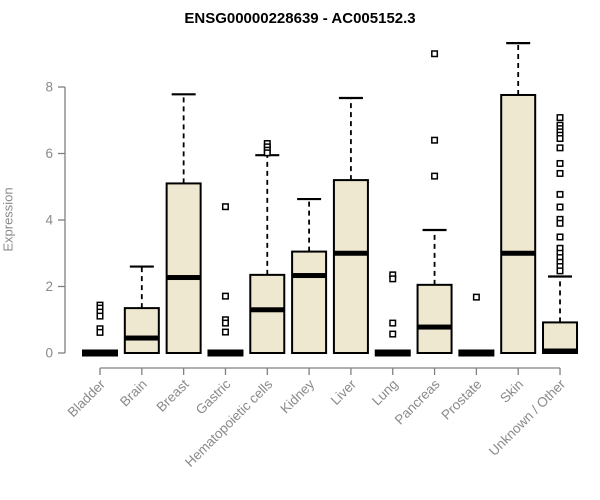 The height and width of the screenshot is (500, 600). I want to click on y-tick-label-6: 6, so click(49, 153).